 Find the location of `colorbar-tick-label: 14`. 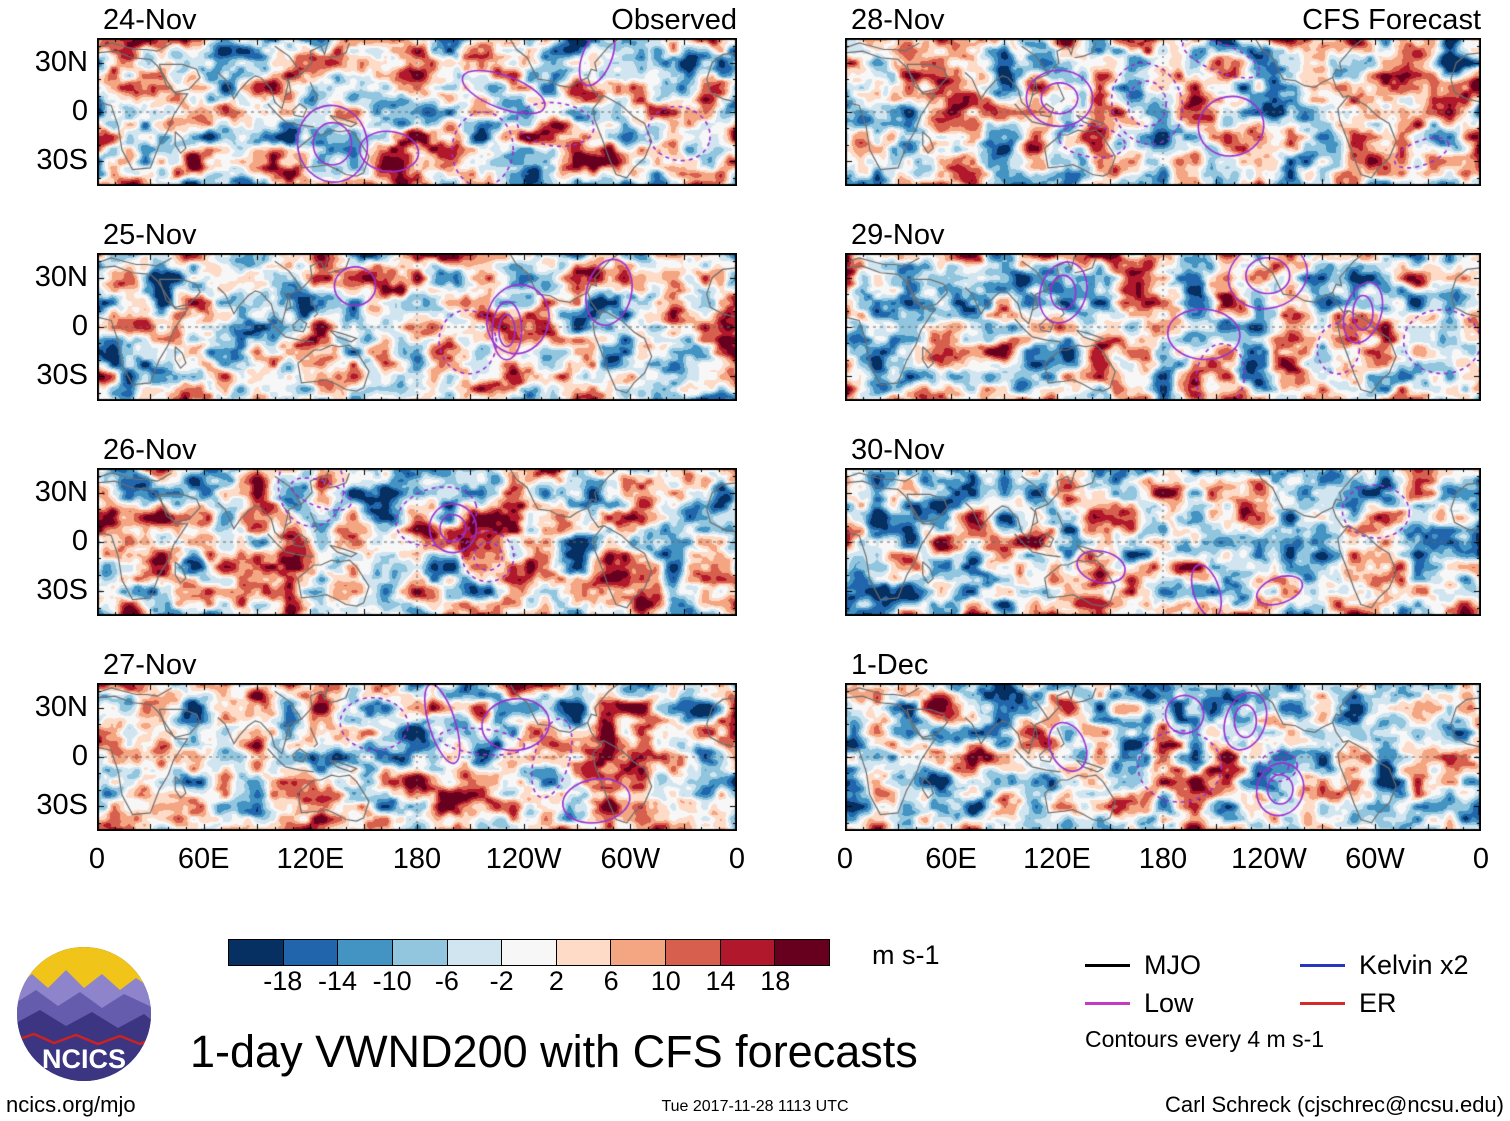

colorbar-tick-label: 14 is located at coordinates (720, 981).